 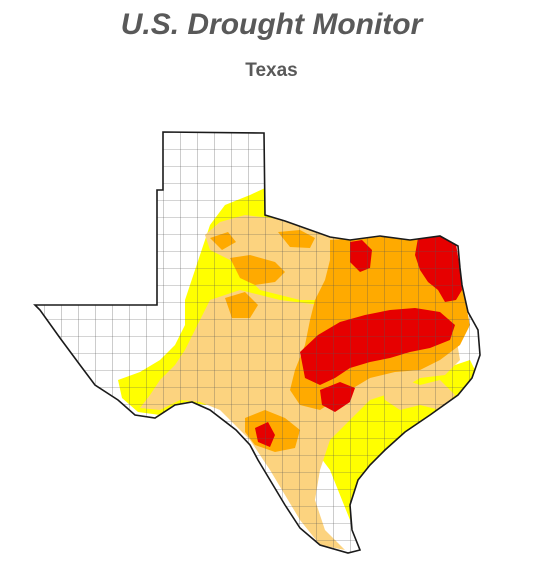 I want to click on page-subtitle: Texas, so click(x=271, y=70).